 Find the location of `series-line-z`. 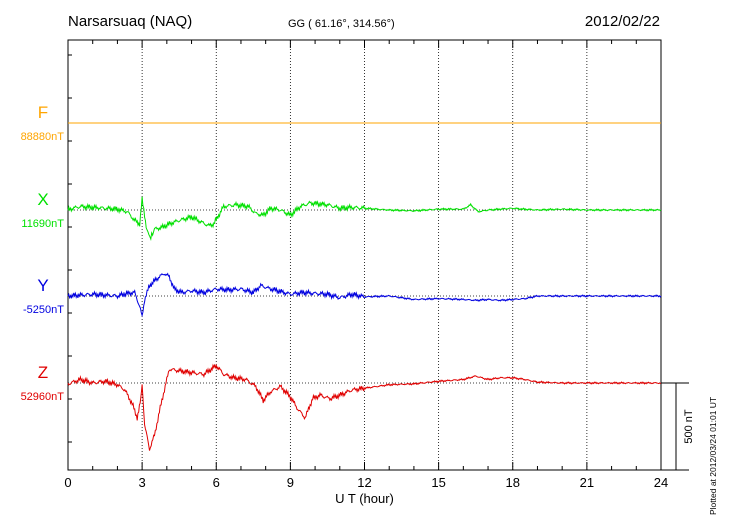

series-line-z is located at coordinates (364, 407).